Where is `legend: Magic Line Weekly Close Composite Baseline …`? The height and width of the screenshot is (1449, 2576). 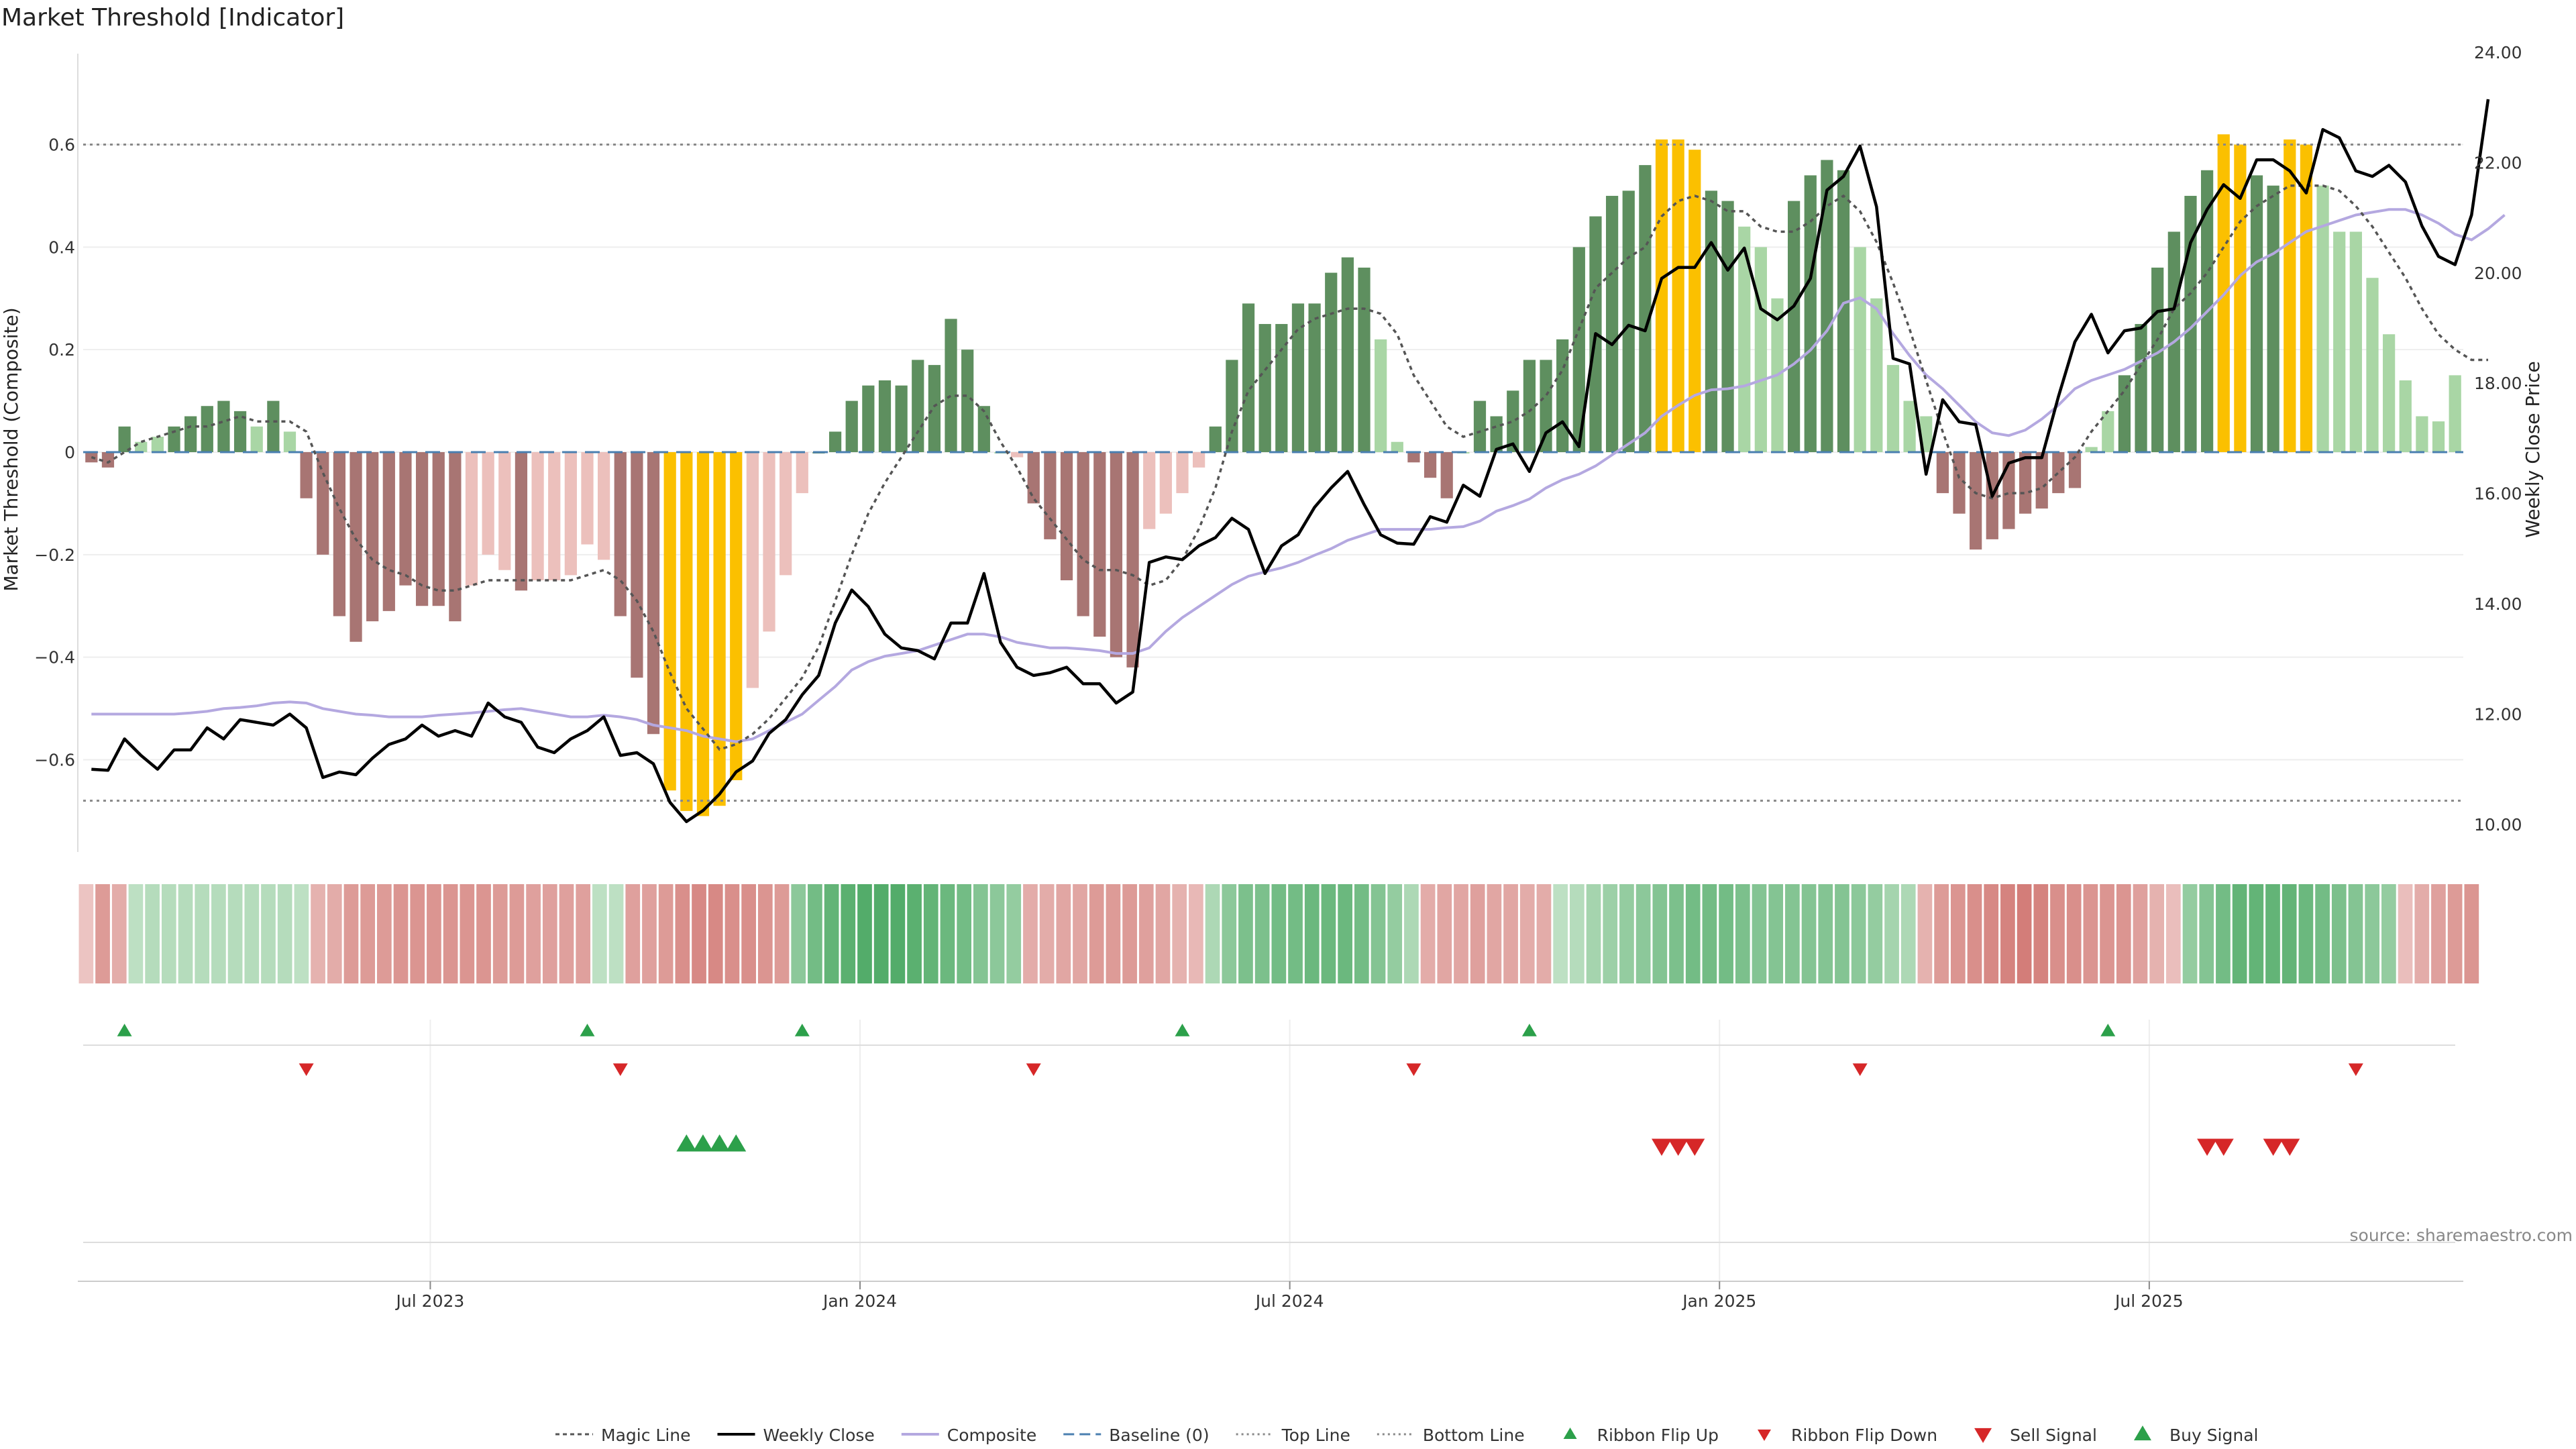
legend: Magic Line Weekly Close Composite Baseline … is located at coordinates (1407, 1435).